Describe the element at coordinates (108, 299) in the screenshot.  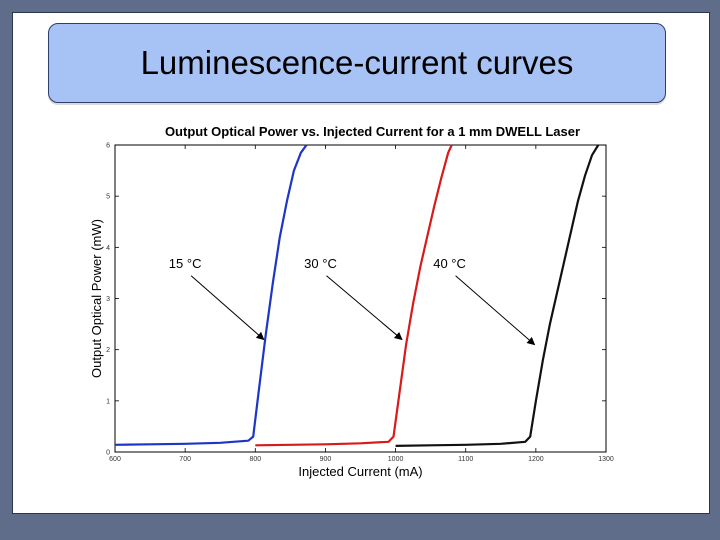
I see `y-tick-label: 3` at that location.